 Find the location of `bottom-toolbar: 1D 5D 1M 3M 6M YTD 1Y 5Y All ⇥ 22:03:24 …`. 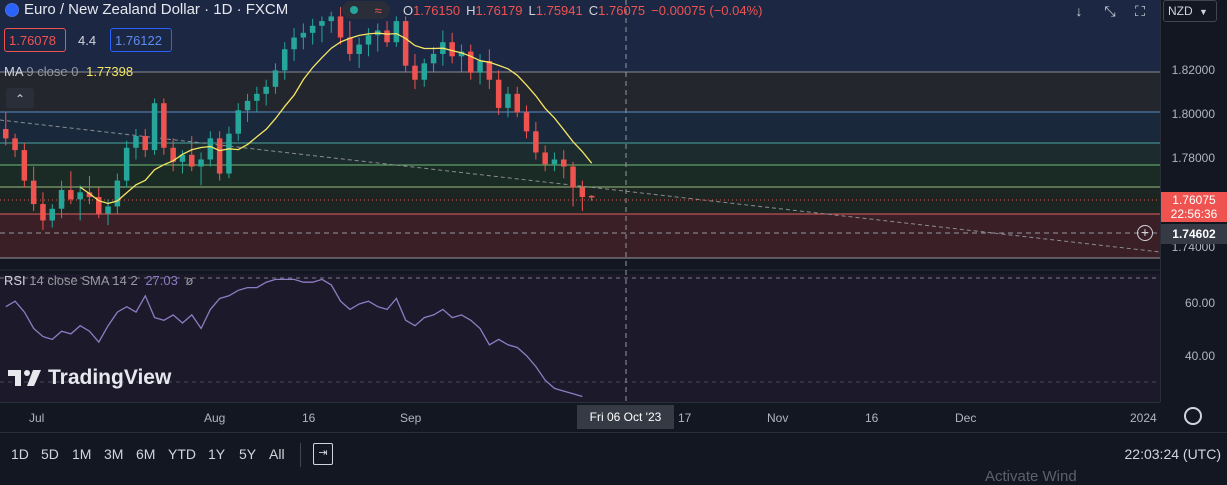

bottom-toolbar: 1D 5D 1M 3M 6M YTD 1Y 5Y All ⇥ 22:03:24 … is located at coordinates (613, 458).